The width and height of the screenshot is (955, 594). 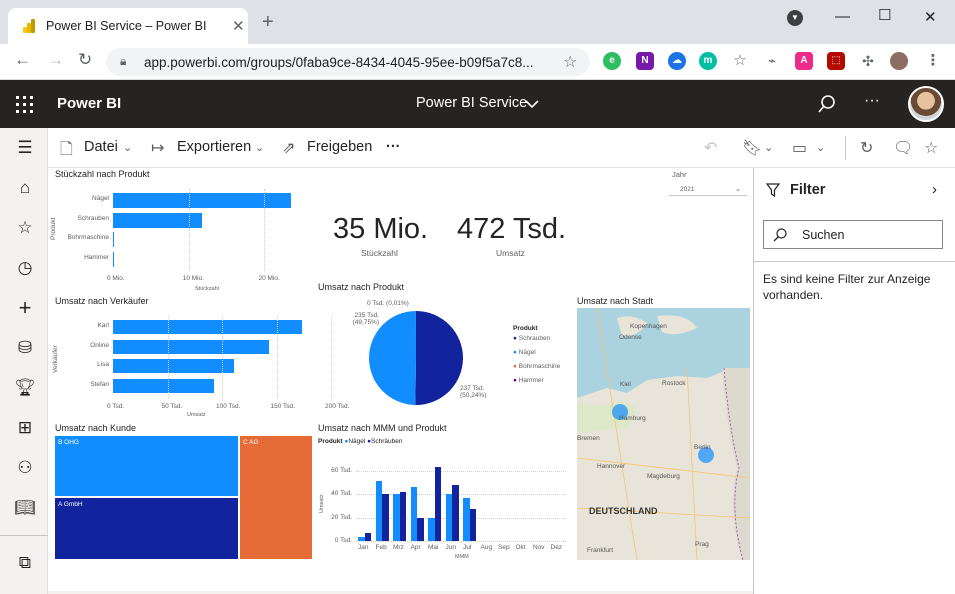 I want to click on x-tick-label: Jan, so click(x=363, y=547).